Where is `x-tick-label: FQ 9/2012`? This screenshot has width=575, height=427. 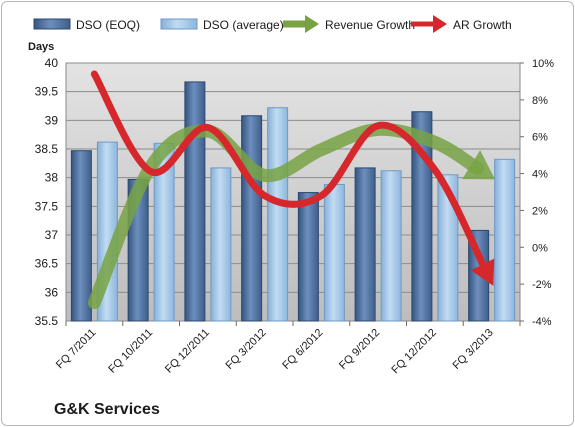 x-tick-label: FQ 9/2012 is located at coordinates (359, 349).